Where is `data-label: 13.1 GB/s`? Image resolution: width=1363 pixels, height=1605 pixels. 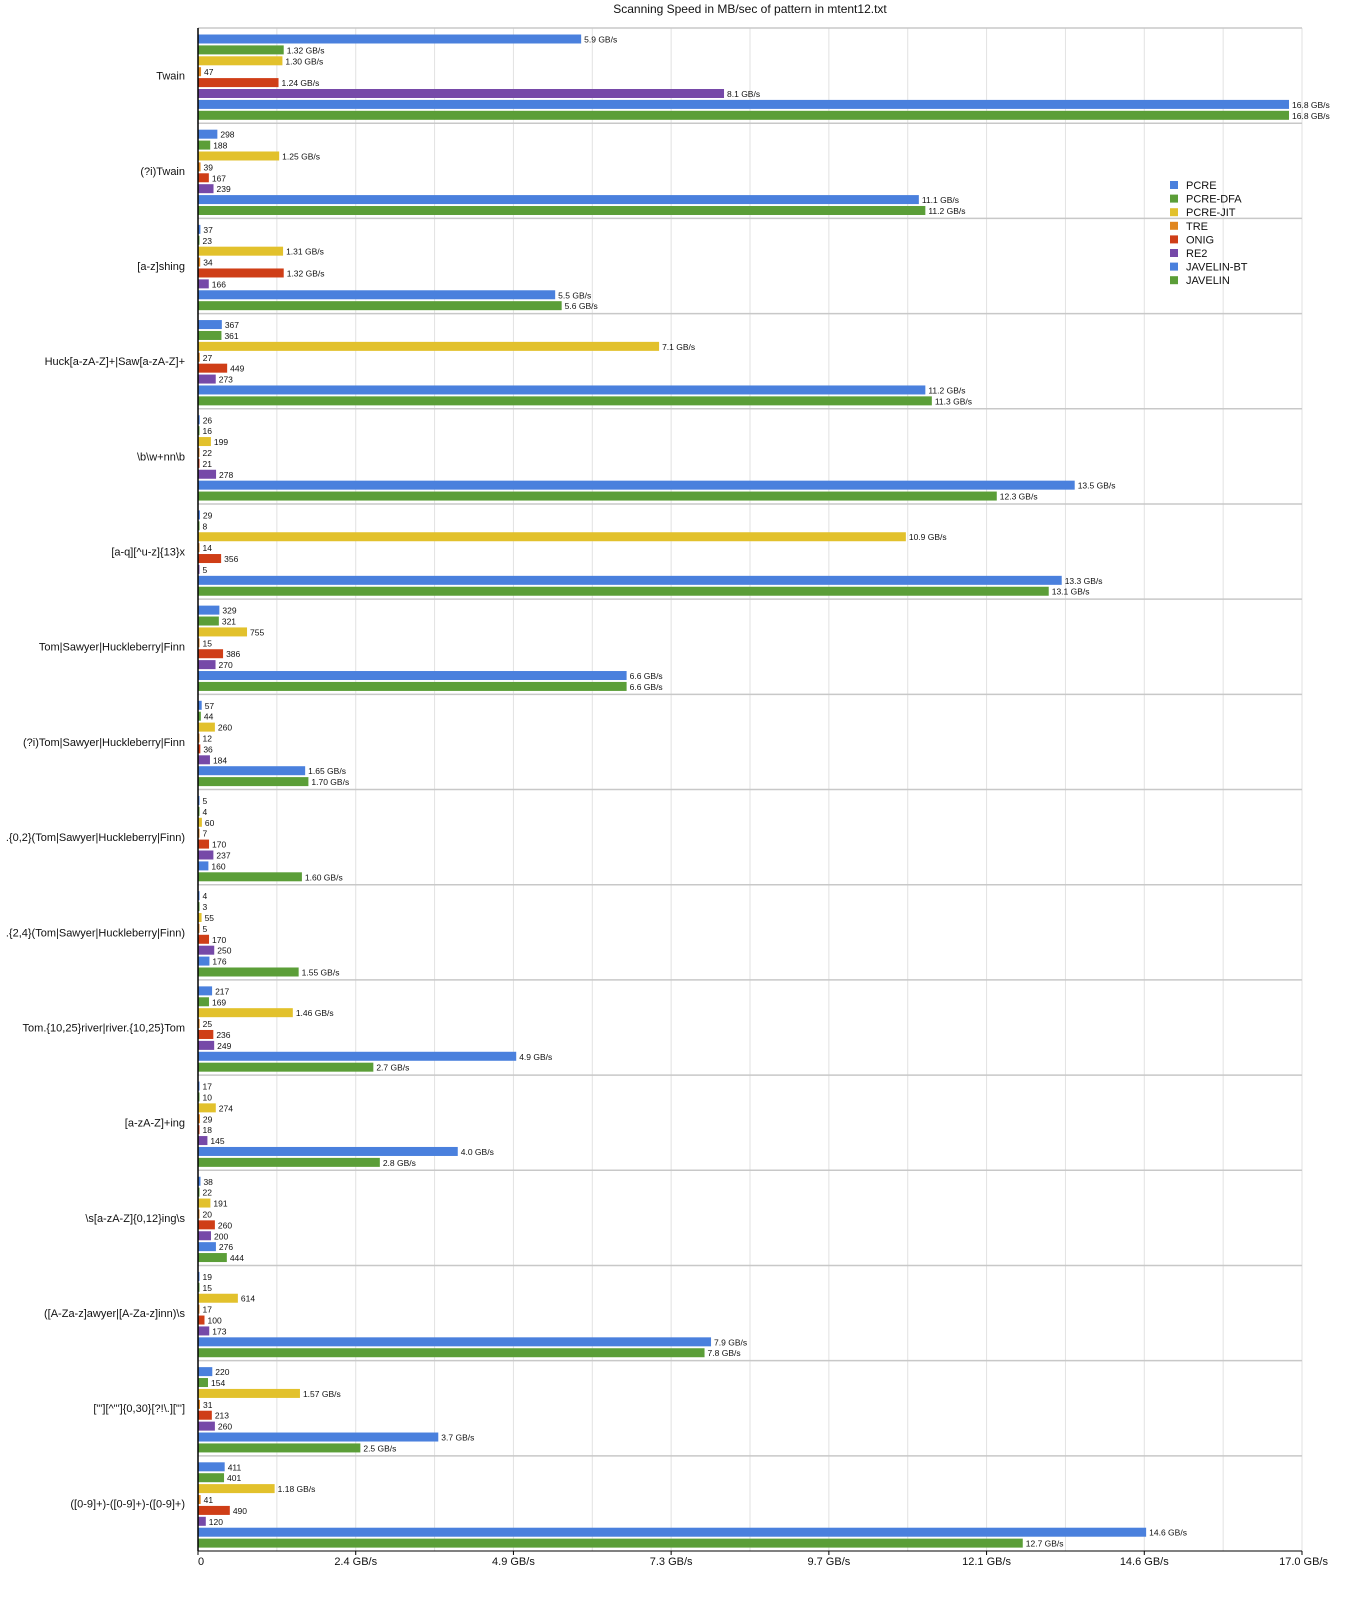 data-label: 13.1 GB/s is located at coordinates (1071, 592).